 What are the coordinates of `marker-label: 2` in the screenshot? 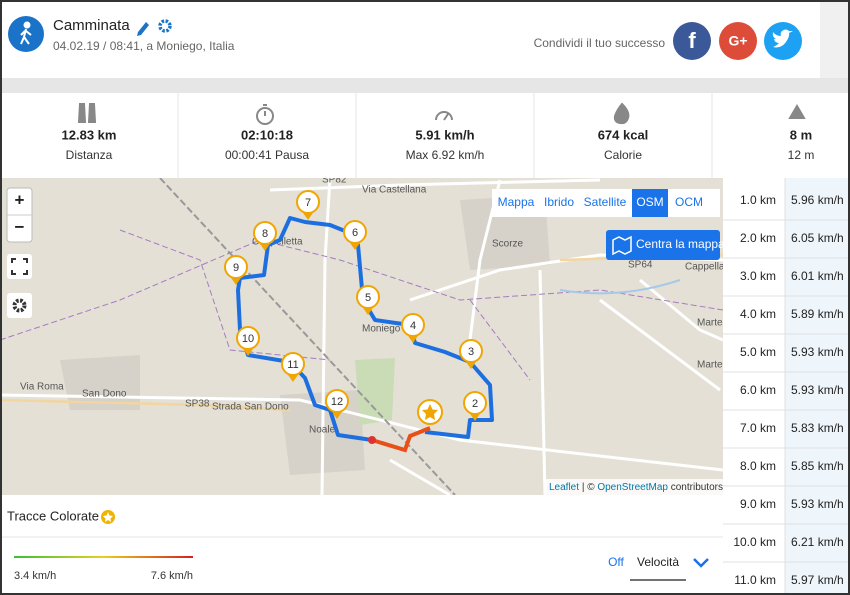 It's located at (475, 404).